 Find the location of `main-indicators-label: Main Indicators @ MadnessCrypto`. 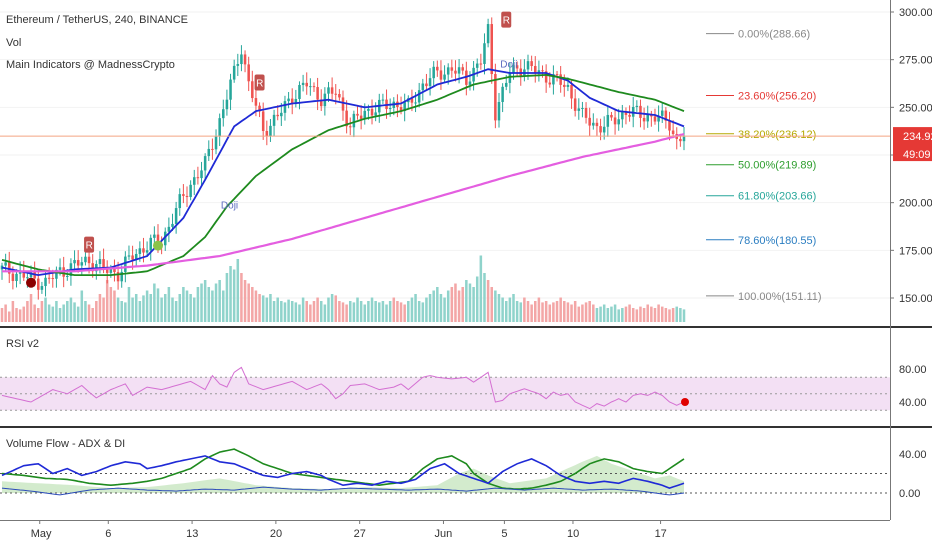

main-indicators-label: Main Indicators @ MadnessCrypto is located at coordinates (90, 65).